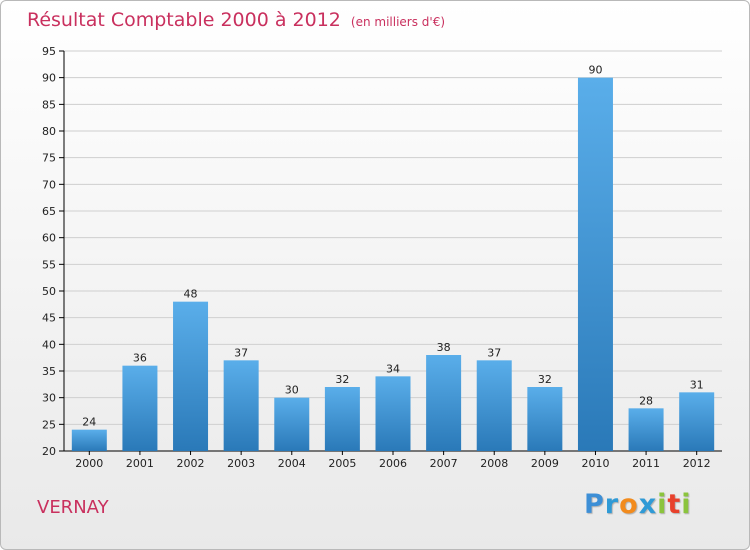 The image size is (750, 550). Describe the element at coordinates (191, 376) in the screenshot. I see `bar-2002` at that location.